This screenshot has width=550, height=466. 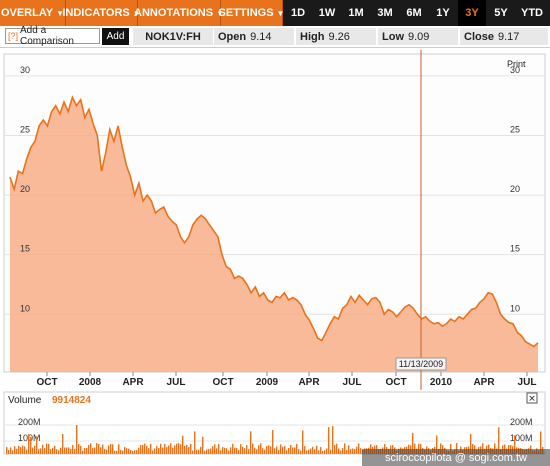 What do you see at coordinates (356, 13) in the screenshot?
I see `range-1m-button: 1M` at bounding box center [356, 13].